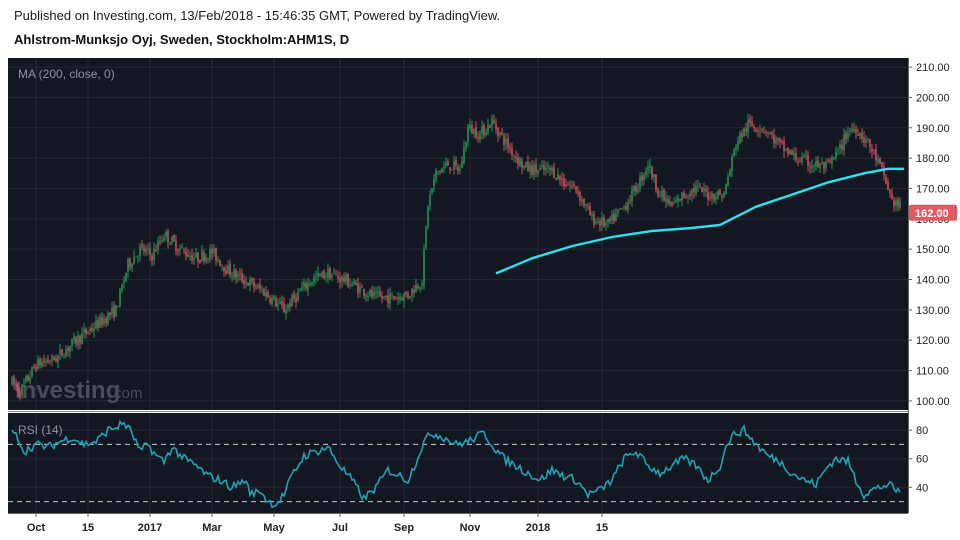 The width and height of the screenshot is (960, 540). What do you see at coordinates (933, 129) in the screenshot?
I see `price-tick-label: 190.00` at bounding box center [933, 129].